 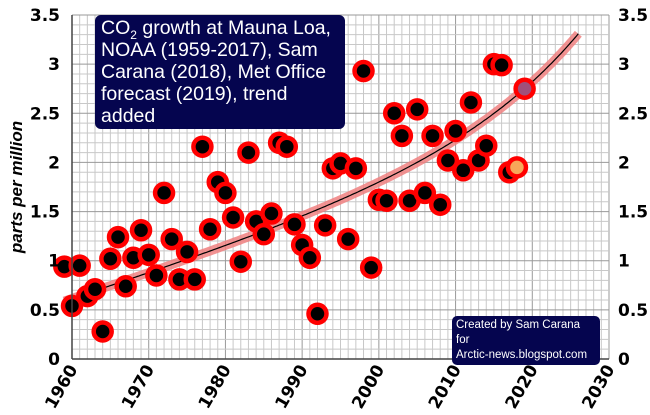 I want to click on y-tick-label: 3.5, so click(x=45, y=16).